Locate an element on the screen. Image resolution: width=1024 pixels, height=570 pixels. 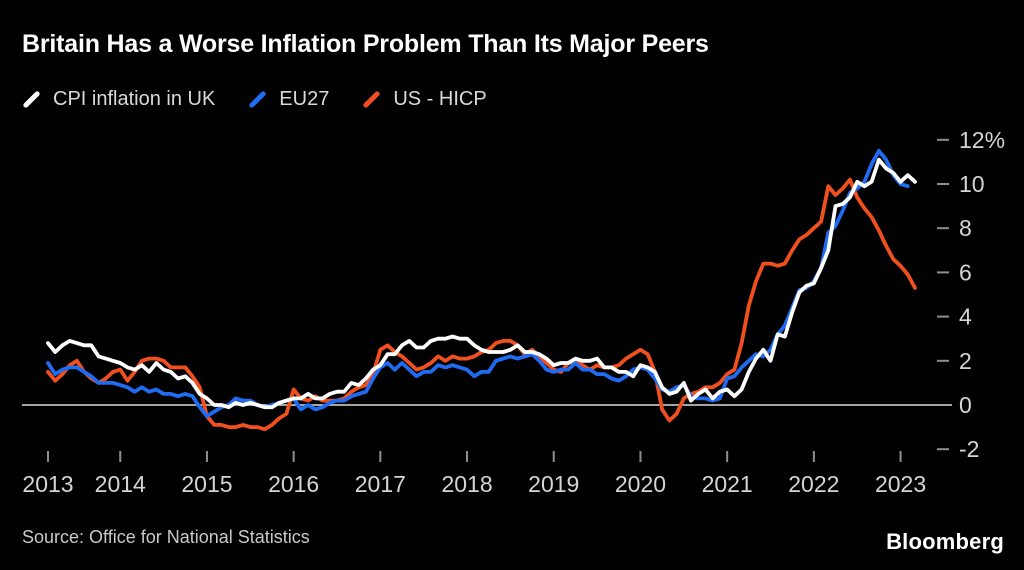
x-tick-label: 2014 is located at coordinates (120, 484).